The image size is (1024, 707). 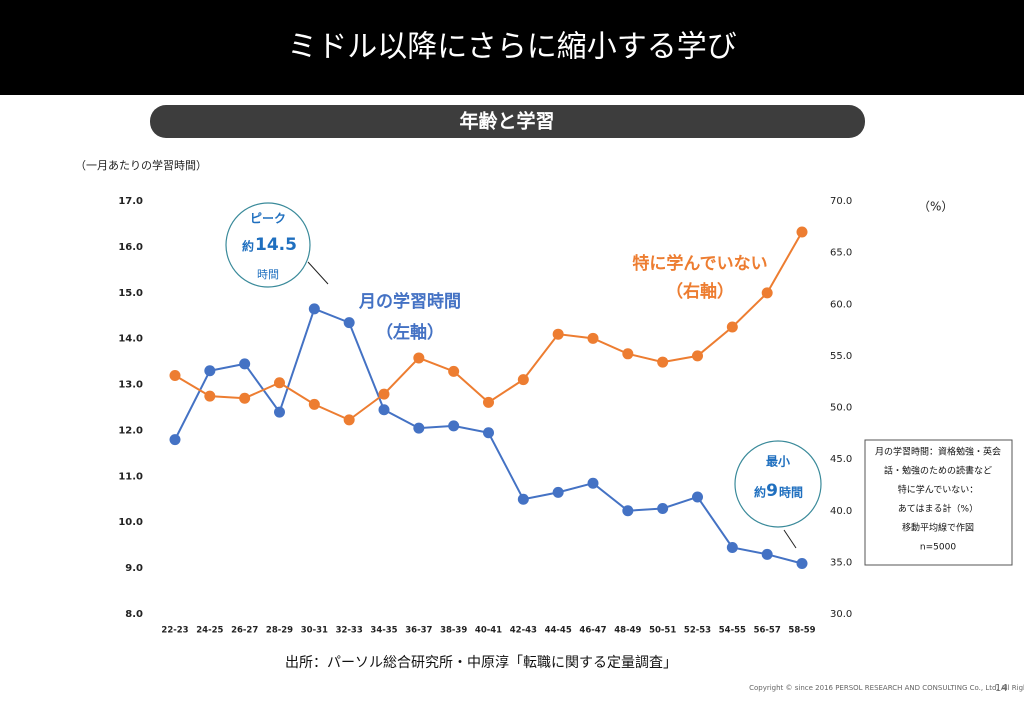 What do you see at coordinates (938, 490) in the screenshot?
I see `note-line: 特に学んでいない：` at bounding box center [938, 490].